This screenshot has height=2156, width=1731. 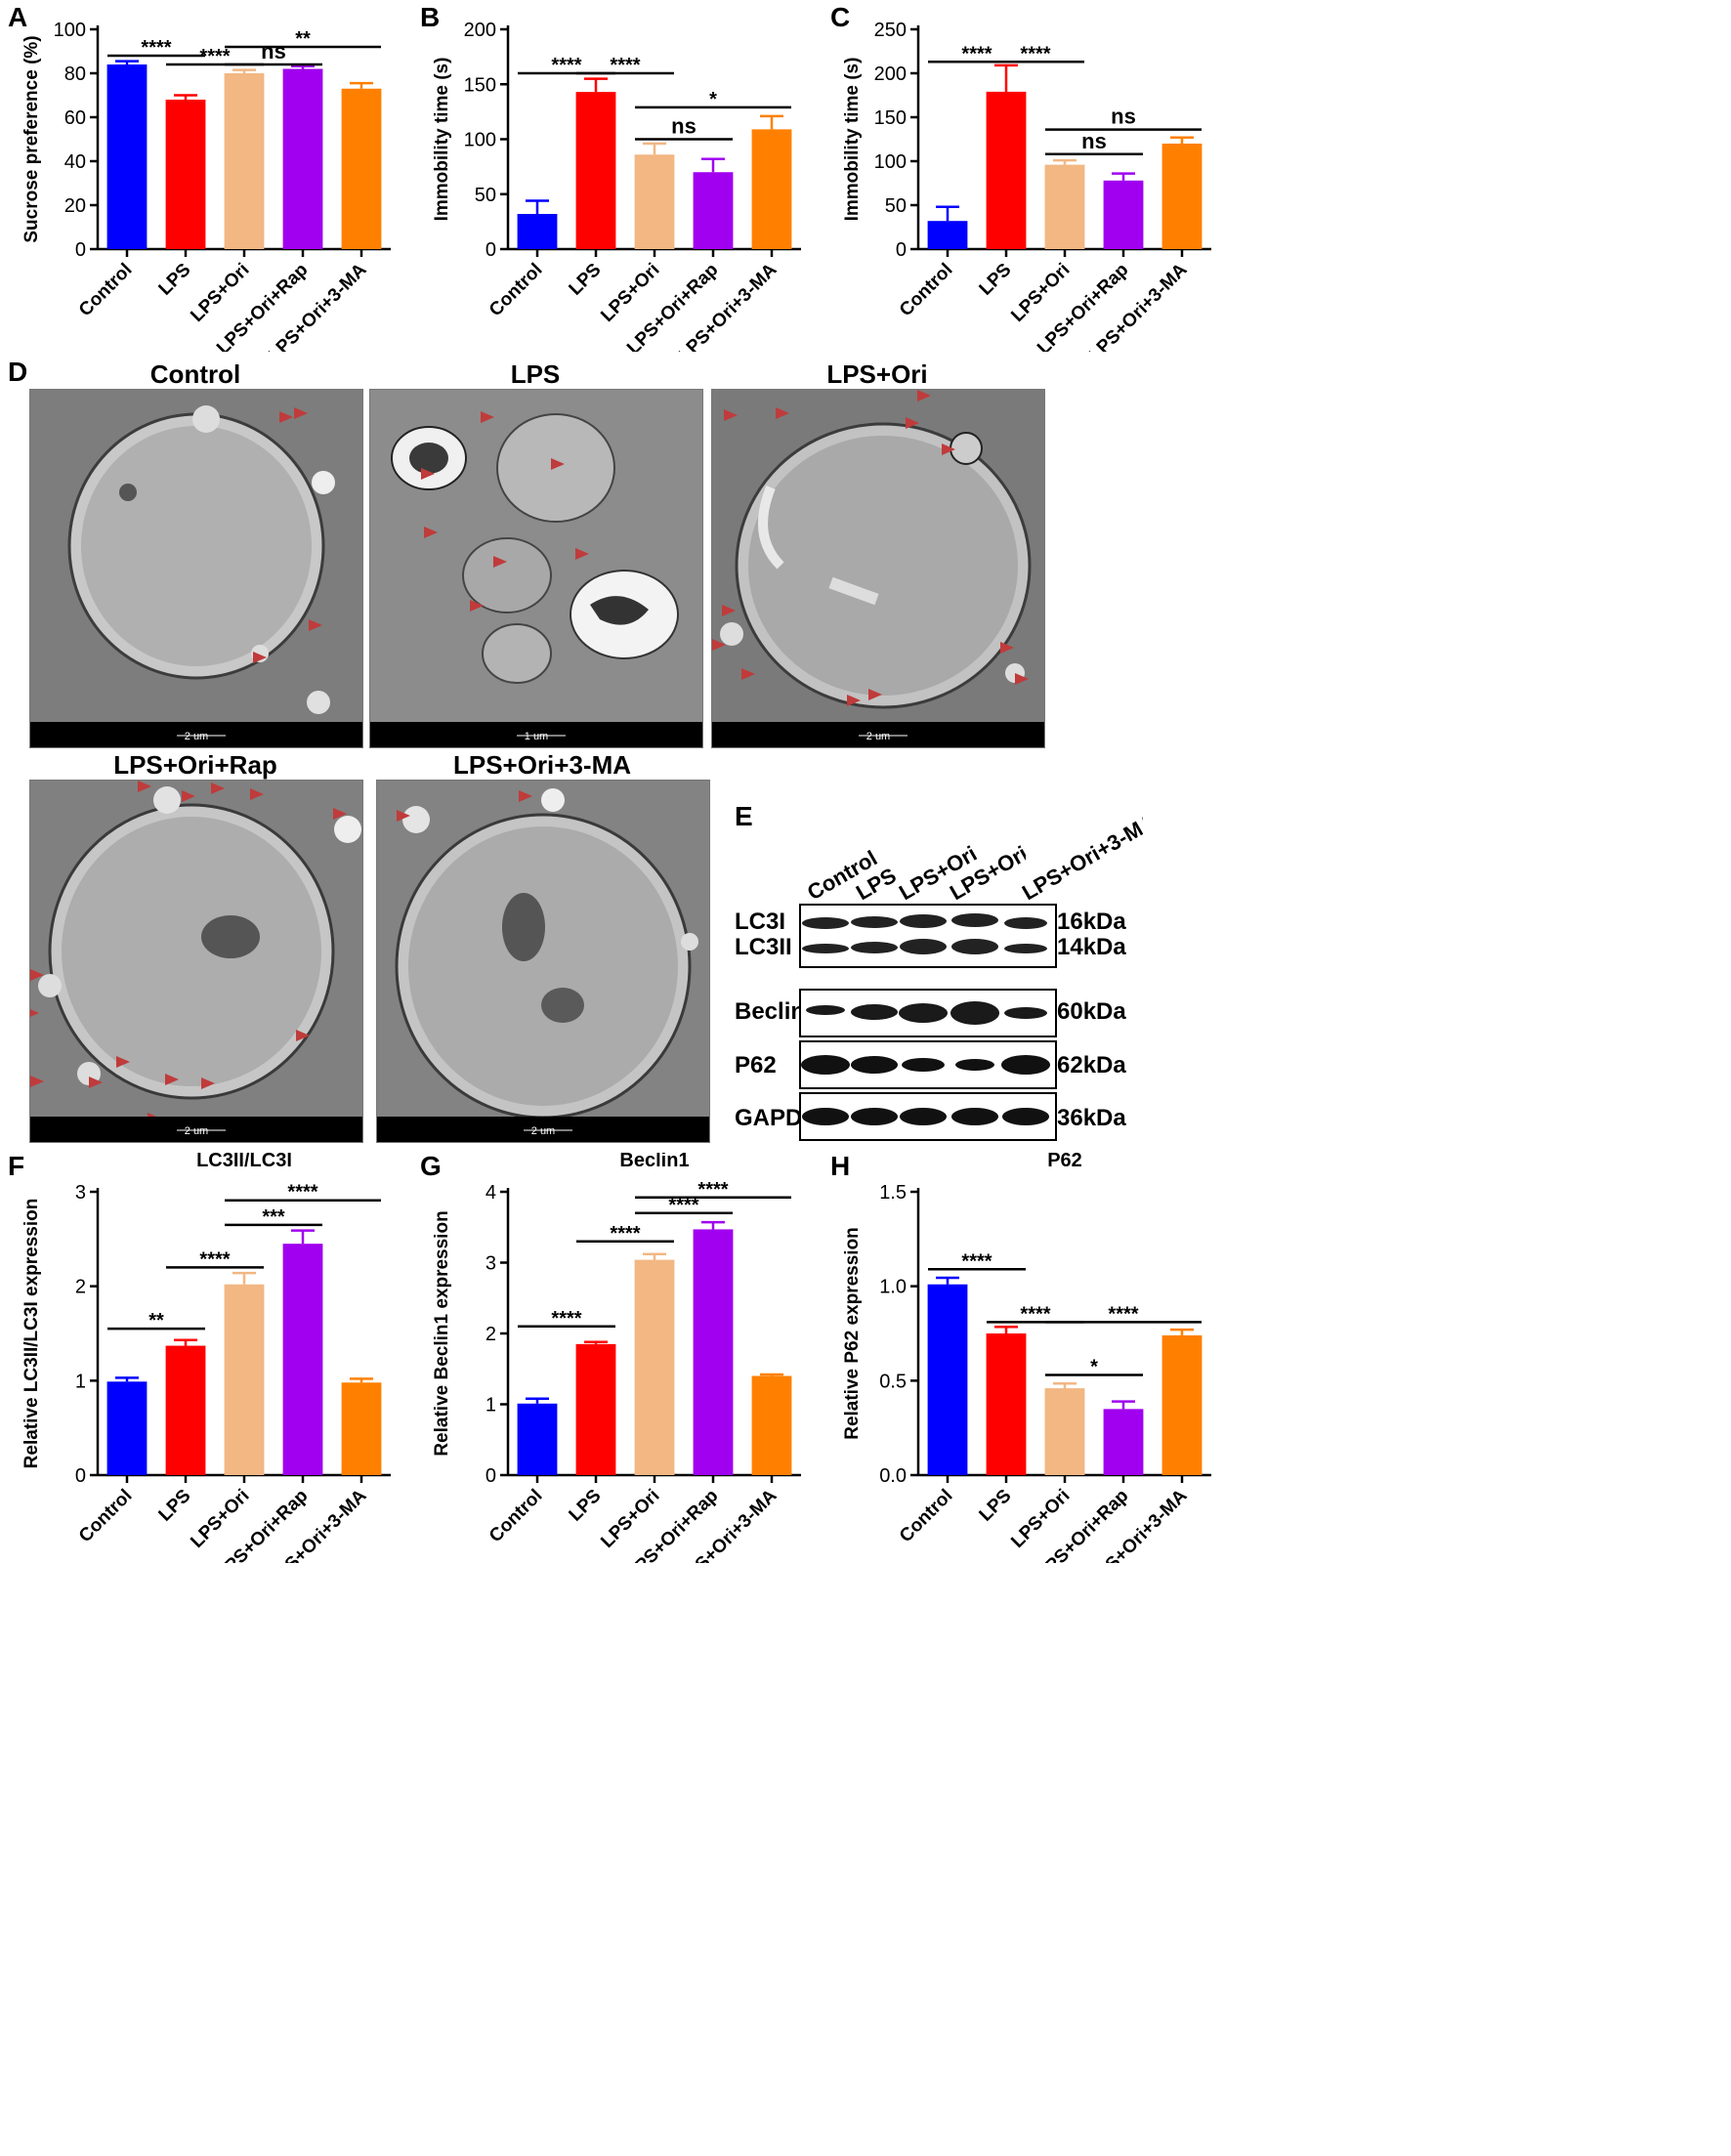 What do you see at coordinates (1094, 1368) in the screenshot?
I see `significance-label: *` at bounding box center [1094, 1368].